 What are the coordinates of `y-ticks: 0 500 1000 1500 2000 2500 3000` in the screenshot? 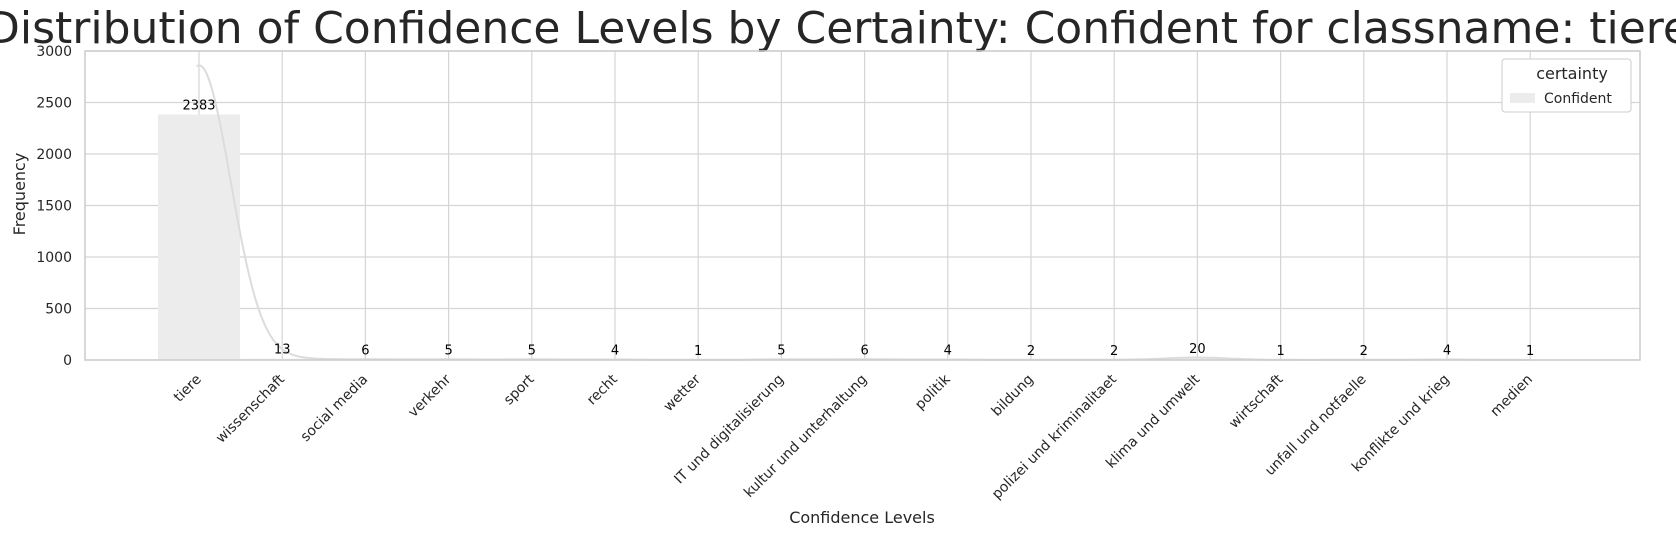 It's located at (54, 206).